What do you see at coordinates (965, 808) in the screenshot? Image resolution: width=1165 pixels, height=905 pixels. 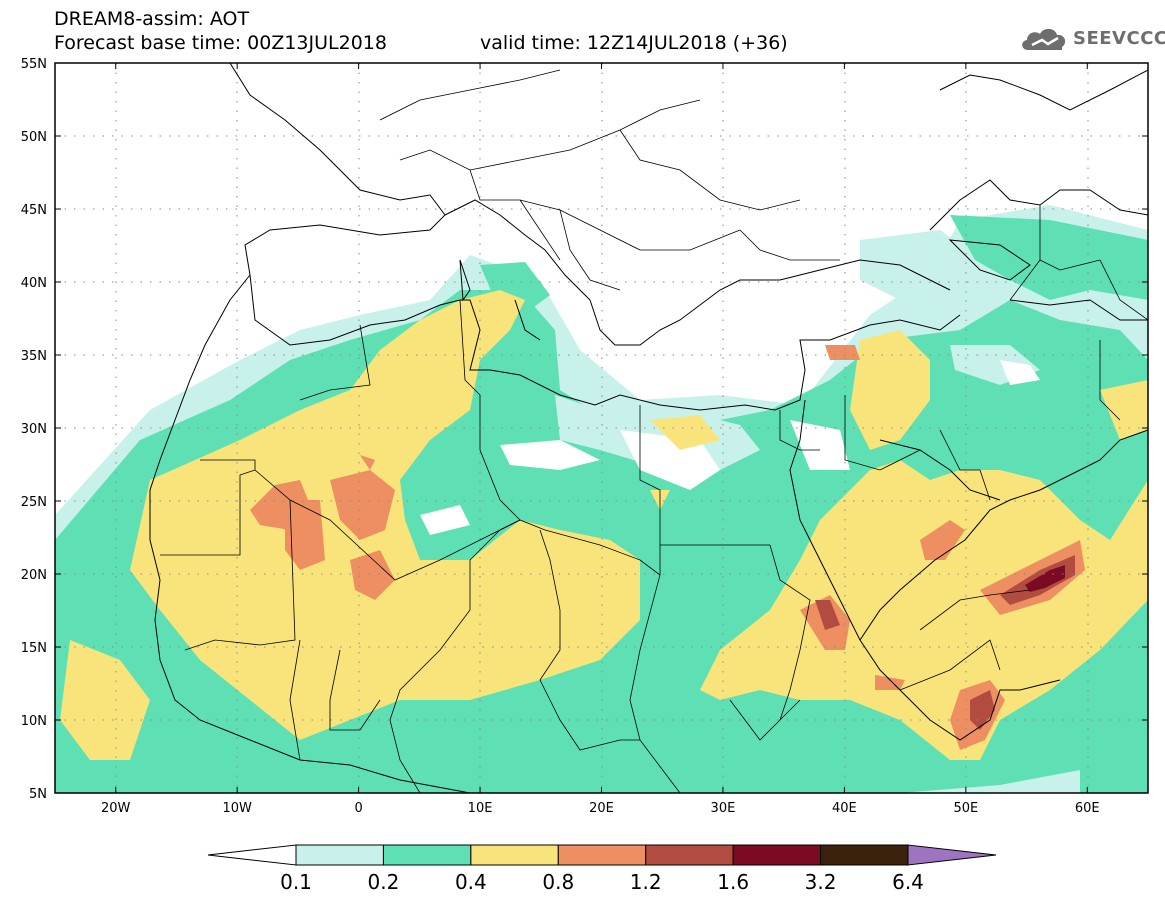 I see `lon-tick-label: 50E` at bounding box center [965, 808].